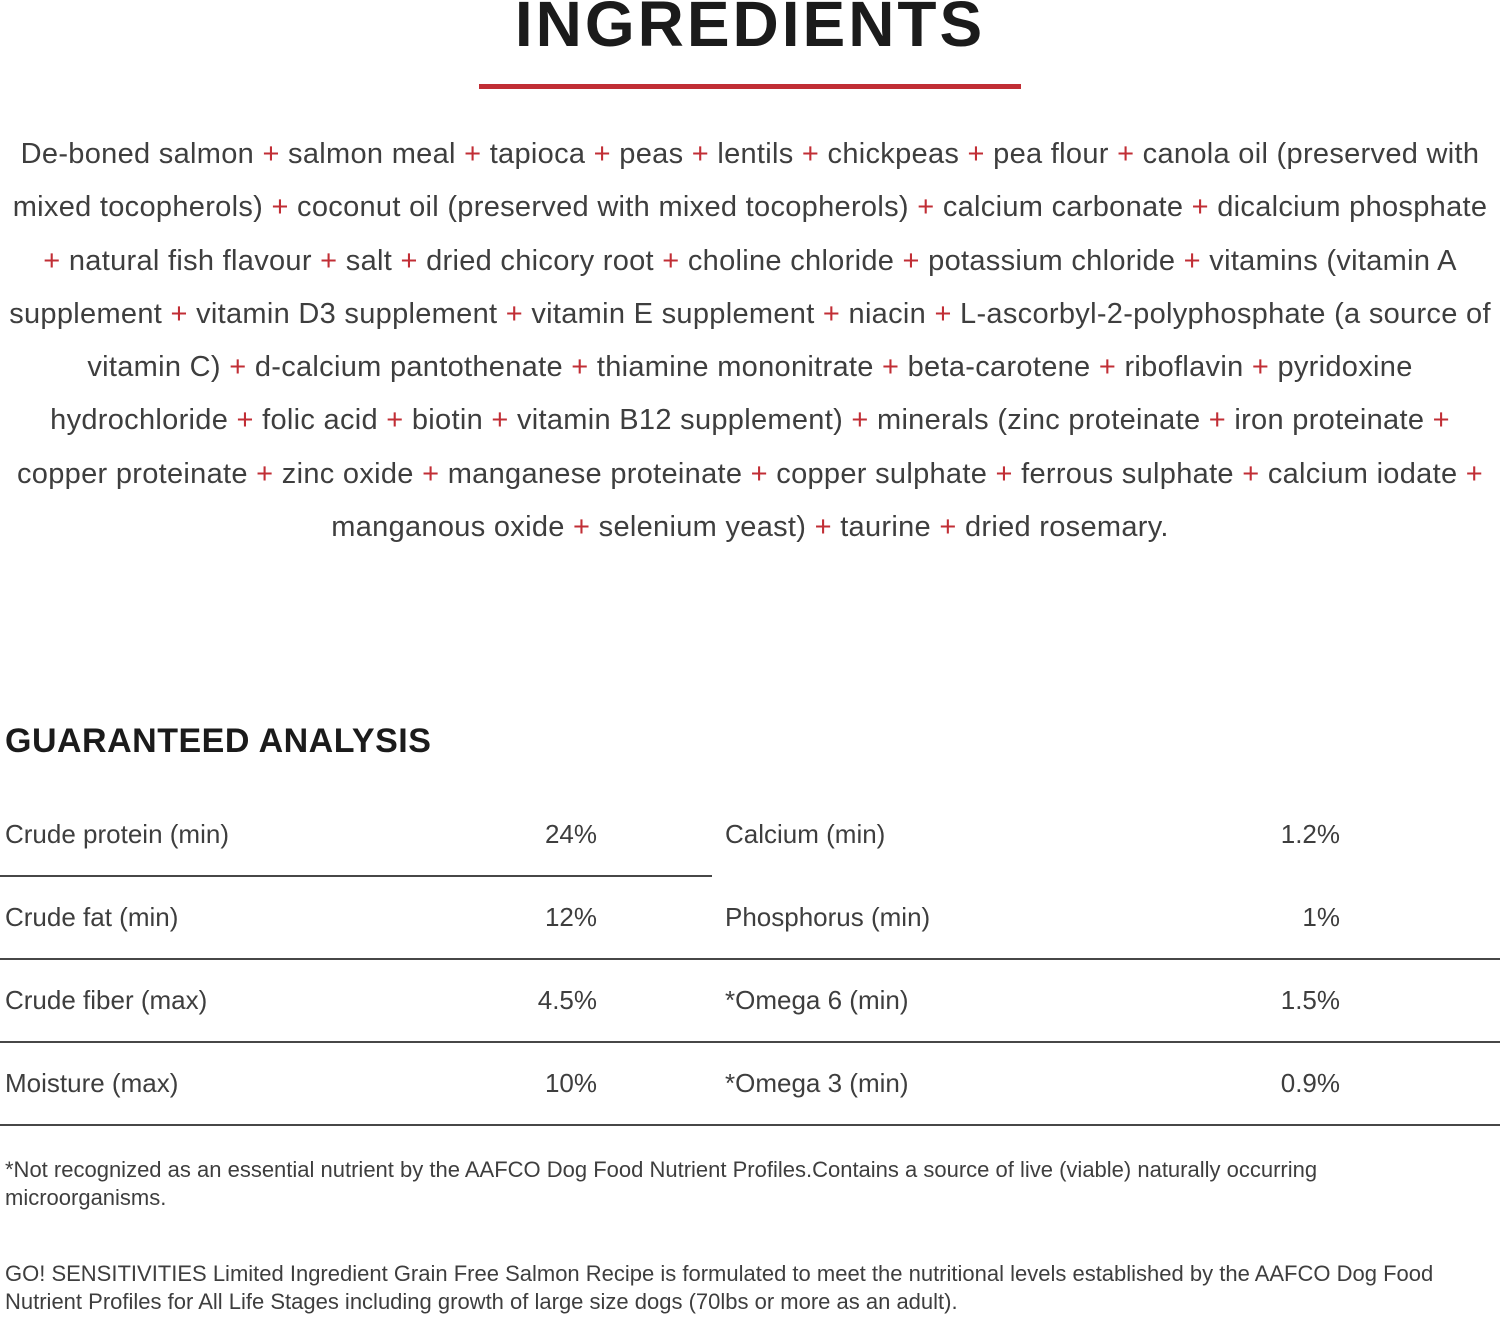 The image size is (1500, 1333). I want to click on nutrient-label: *Omega 6 (min), so click(817, 1000).